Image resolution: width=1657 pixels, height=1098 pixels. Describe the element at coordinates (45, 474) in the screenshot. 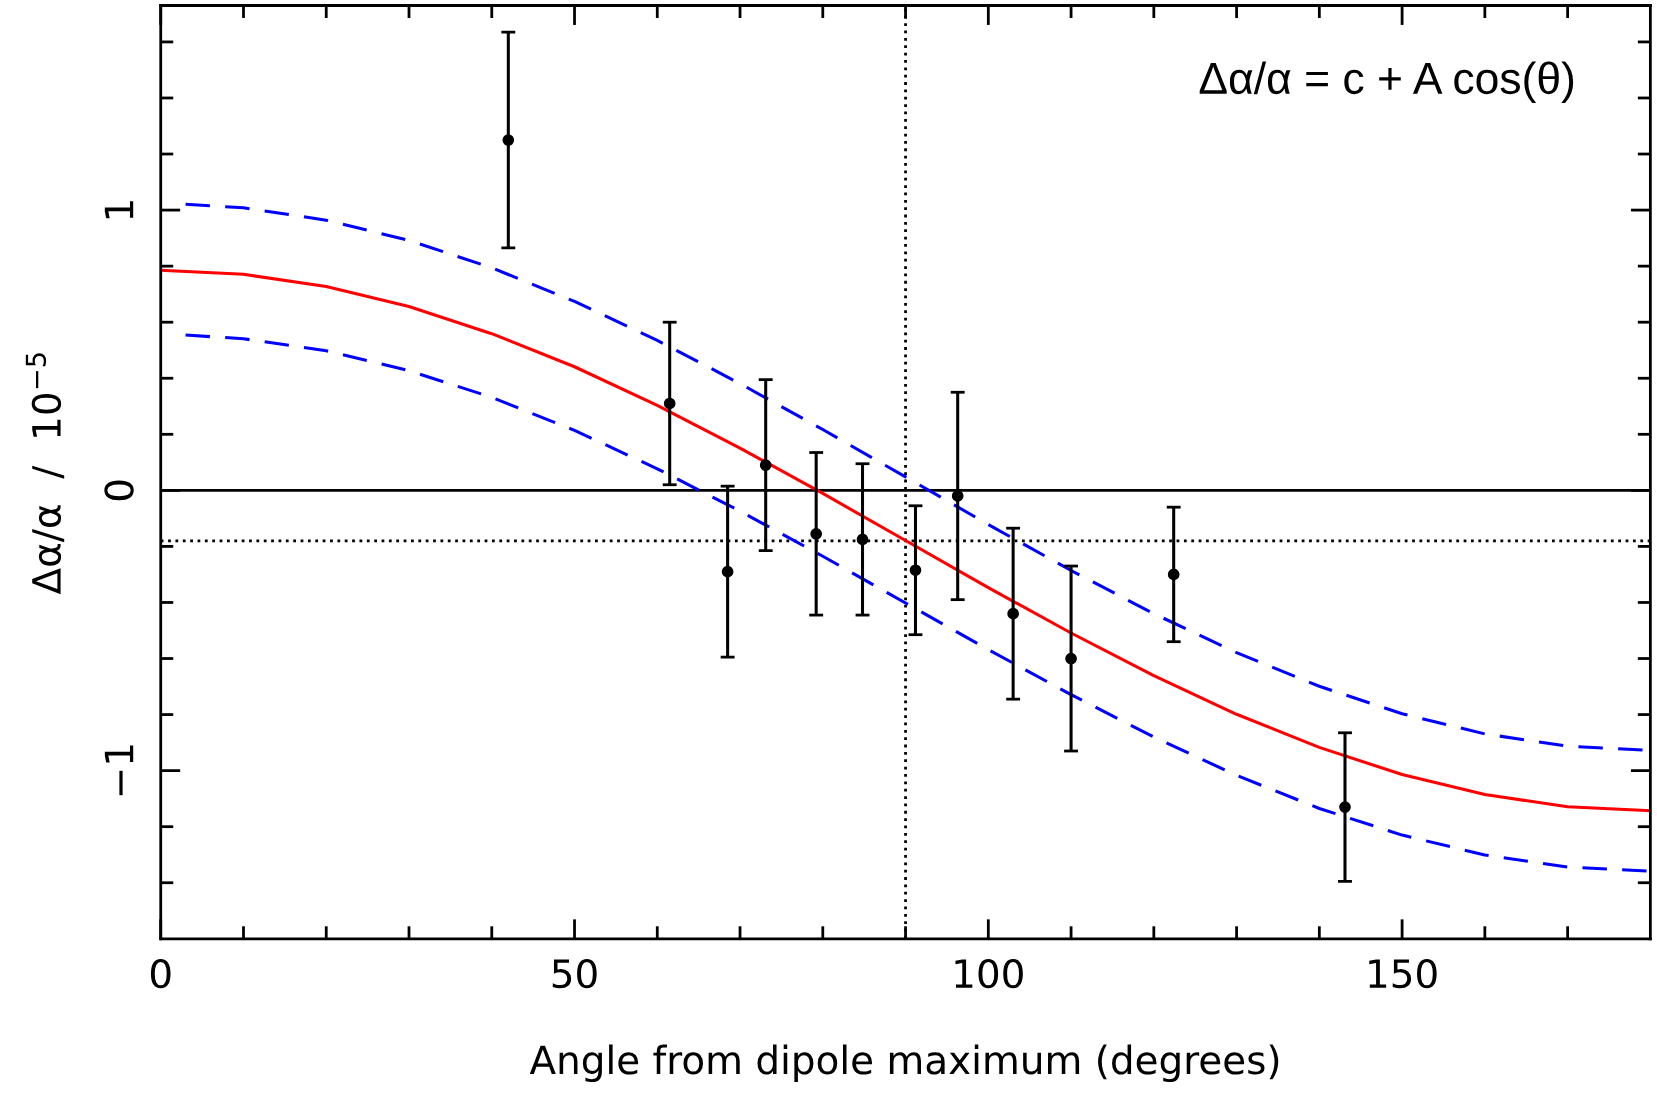

I see `y-axis-title: Δα/α / 10$^{−5}$` at that location.